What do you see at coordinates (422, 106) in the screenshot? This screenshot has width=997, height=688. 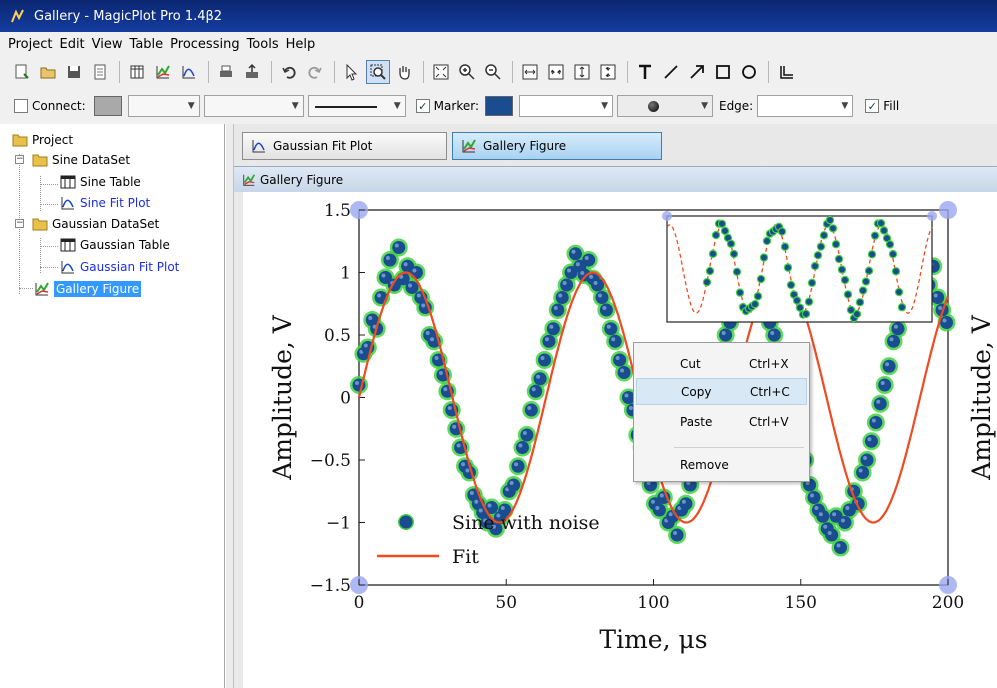 I see `marker-checkbox: ✓` at bounding box center [422, 106].